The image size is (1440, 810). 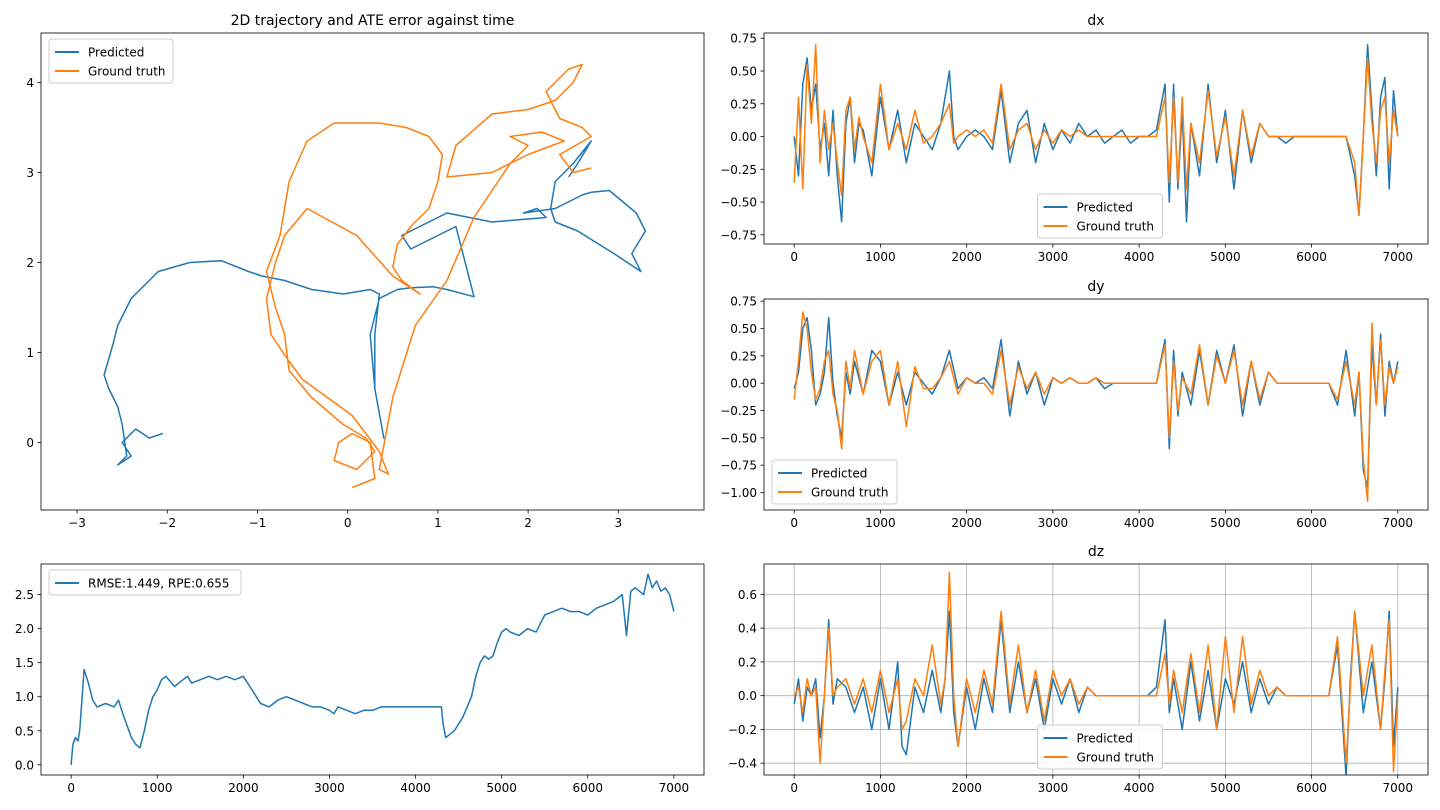 What do you see at coordinates (167, 523) in the screenshot?
I see `x-tick-label: −2` at bounding box center [167, 523].